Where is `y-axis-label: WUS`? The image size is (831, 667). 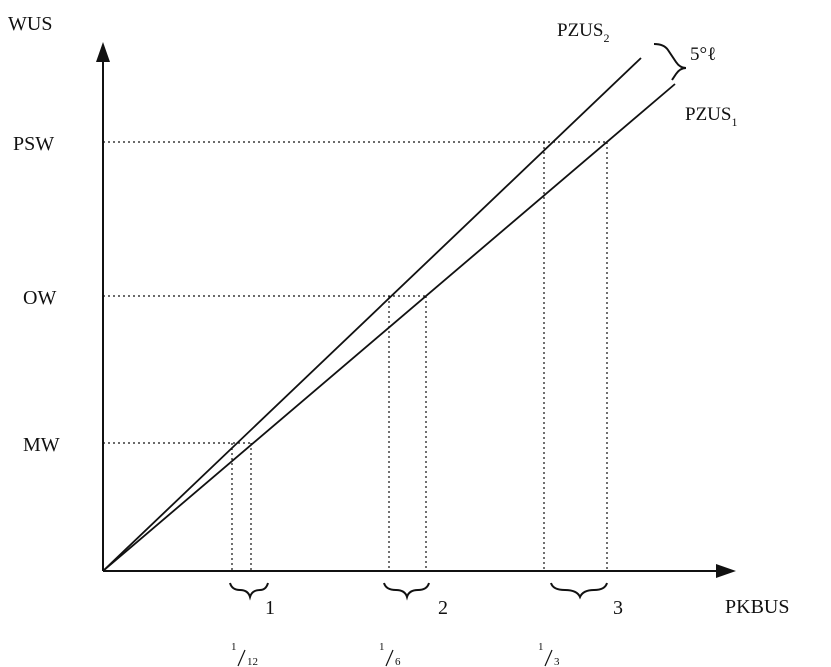
y-axis-label: WUS is located at coordinates (30, 24).